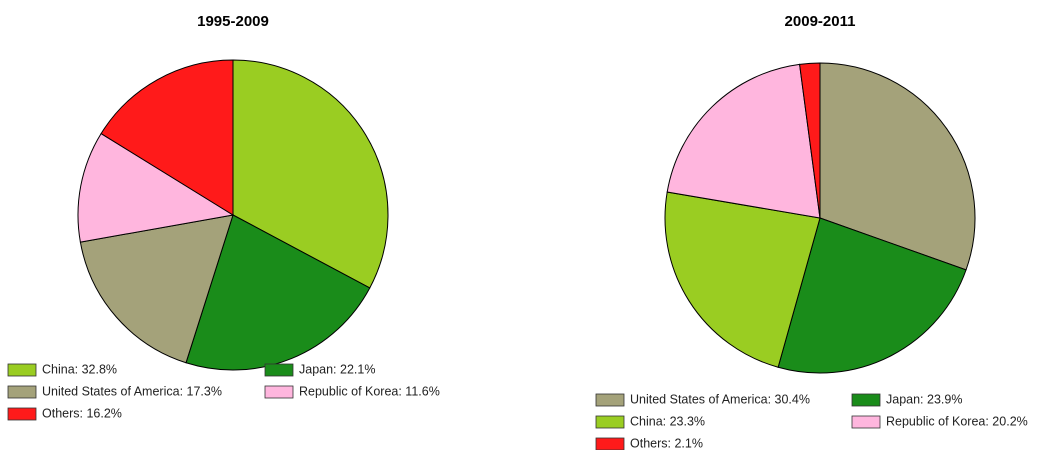 This screenshot has height=450, width=1038. What do you see at coordinates (132, 391) in the screenshot?
I see `legend-label: United States of America: 17.3%` at bounding box center [132, 391].